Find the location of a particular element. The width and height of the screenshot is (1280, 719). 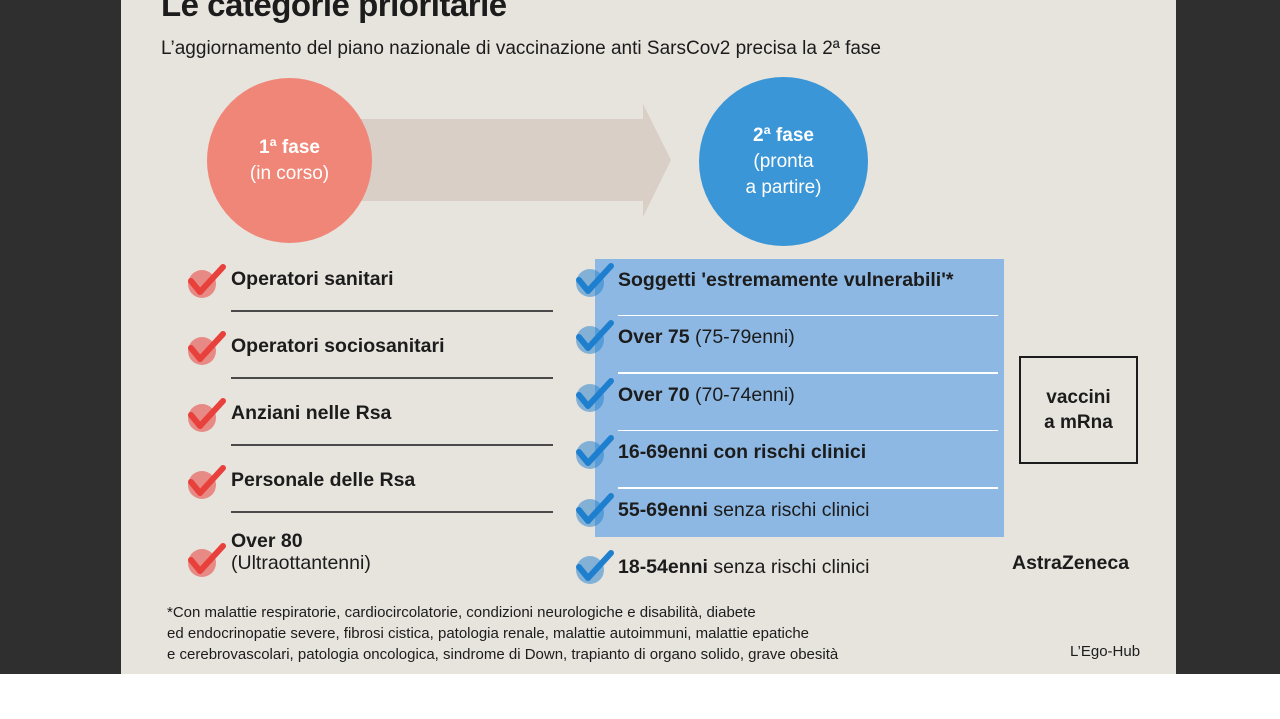

phase1-item: Anziani nelle Rsa is located at coordinates (369, 424).